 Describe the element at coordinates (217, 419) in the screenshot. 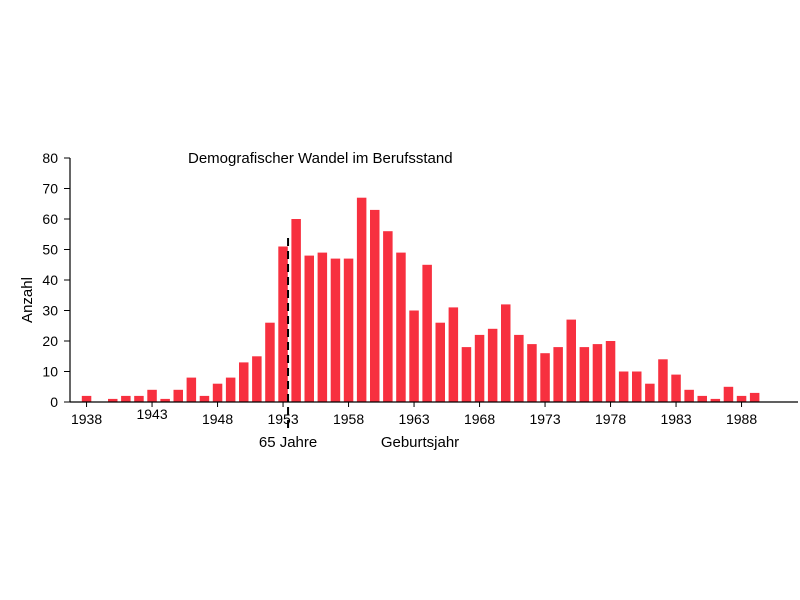

I see `x-tick-label: 1948` at that location.